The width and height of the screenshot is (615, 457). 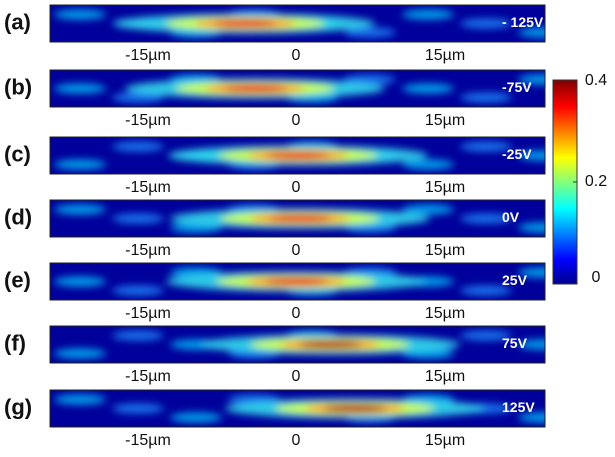 What do you see at coordinates (515, 343) in the screenshot?
I see `voltage-label: 75V` at bounding box center [515, 343].